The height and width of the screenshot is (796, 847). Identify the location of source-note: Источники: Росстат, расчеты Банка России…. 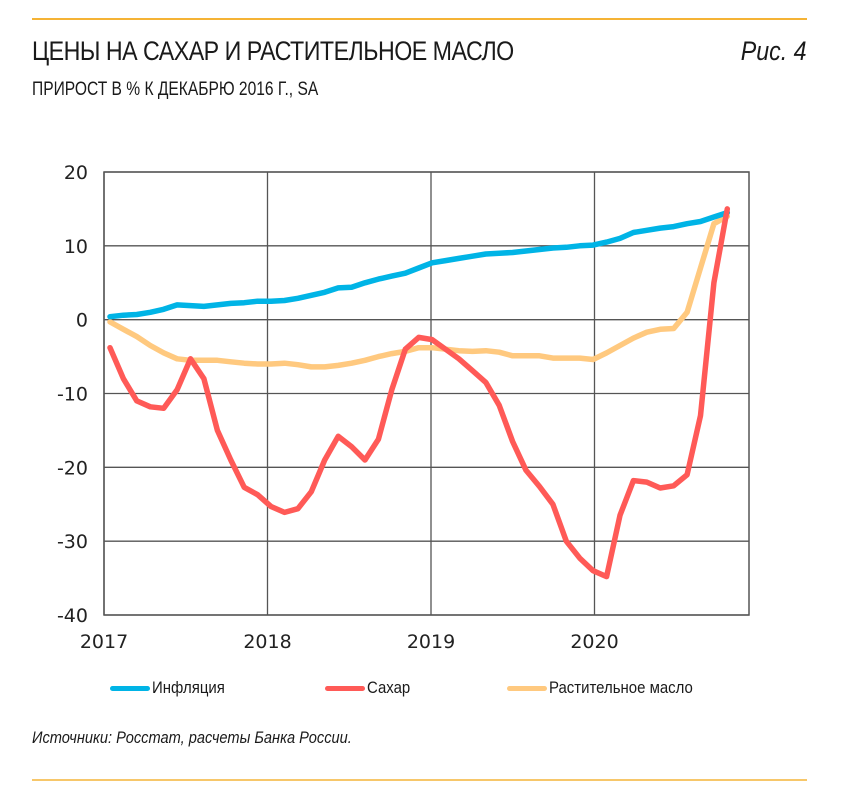
(192, 737).